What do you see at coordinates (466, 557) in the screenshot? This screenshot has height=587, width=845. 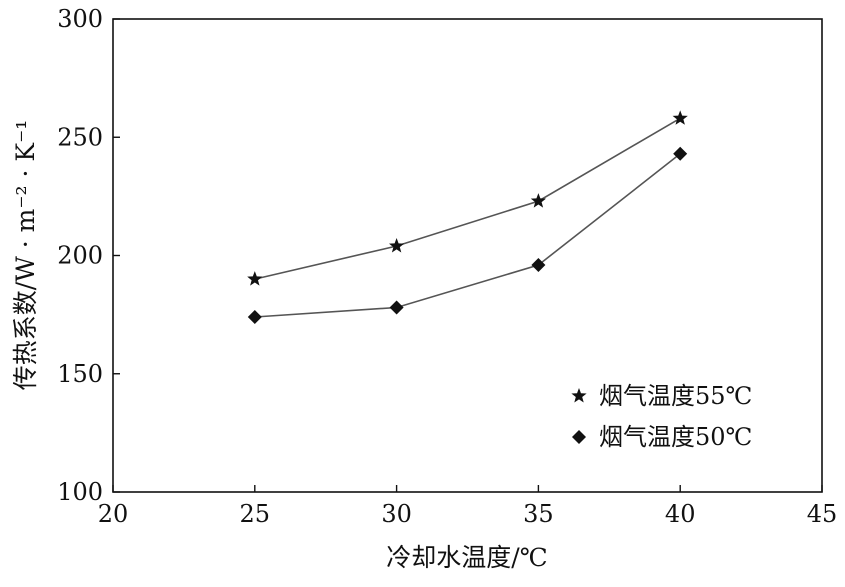 I see `x-axis-title: 冷却水温度/℃` at bounding box center [466, 557].